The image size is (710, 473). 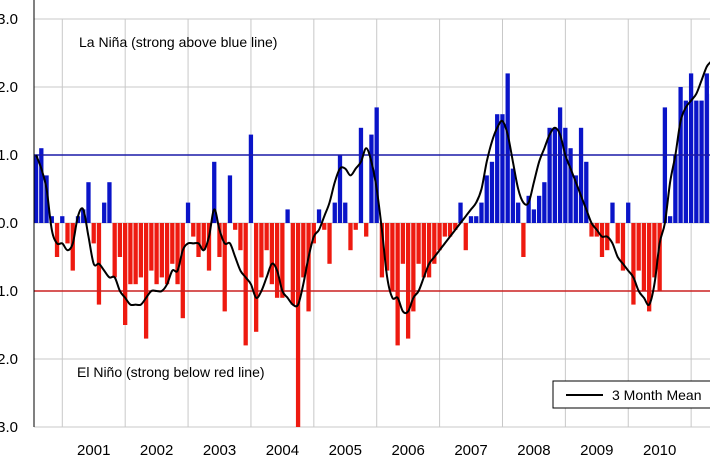 I want to click on x-tick-label: 2004, so click(x=282, y=450).